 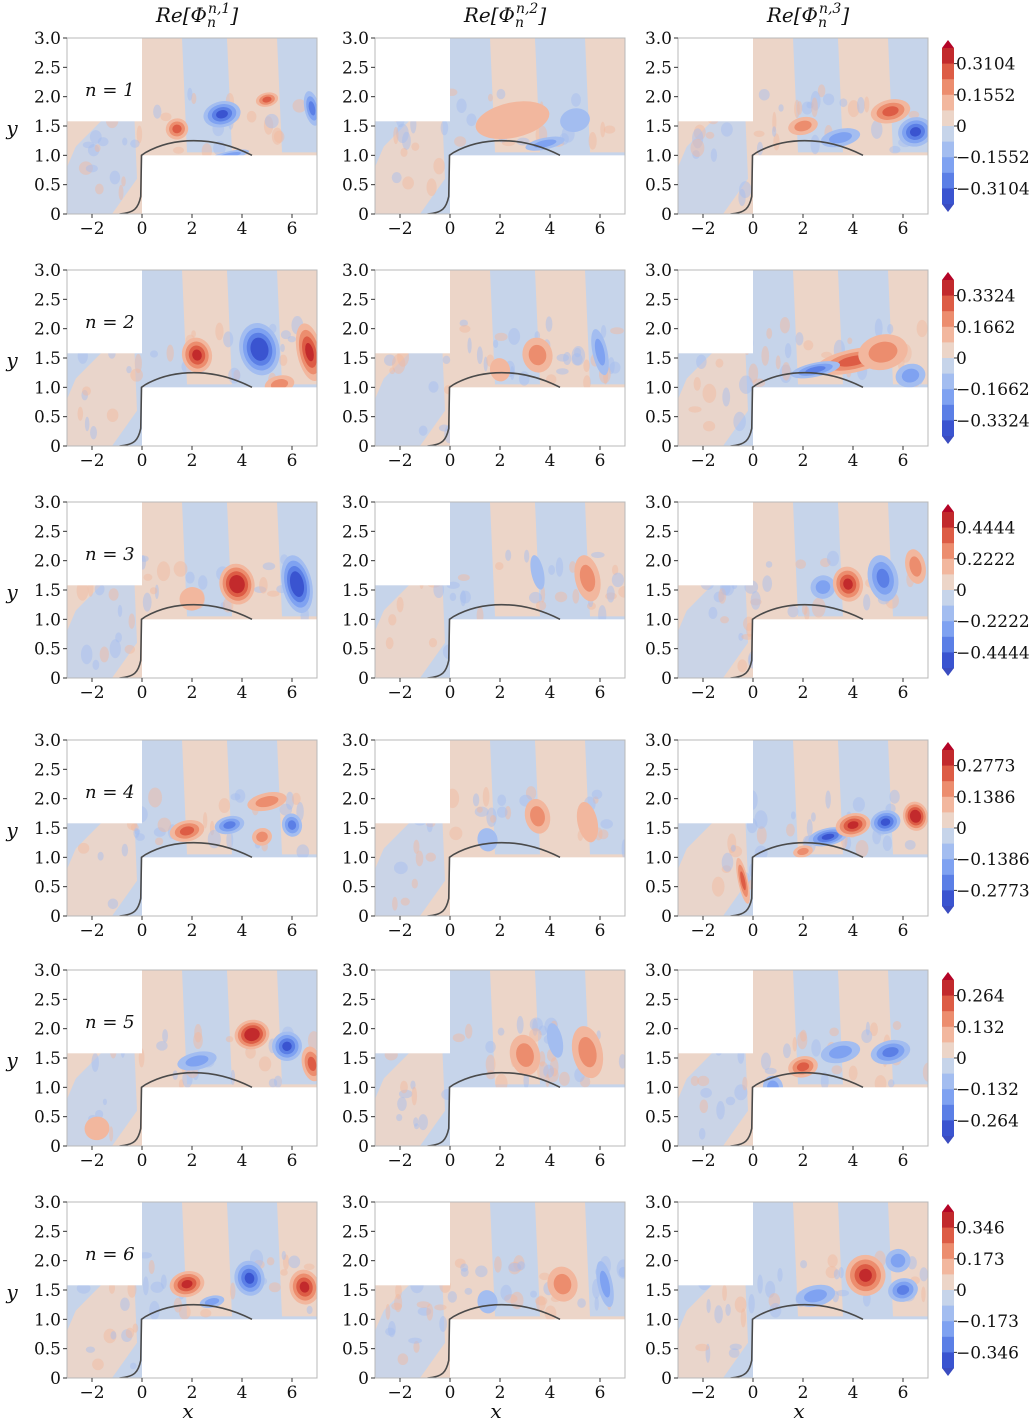 What do you see at coordinates (985, 798) in the screenshot?
I see `colorbar-tick-label: 0.1386` at bounding box center [985, 798].